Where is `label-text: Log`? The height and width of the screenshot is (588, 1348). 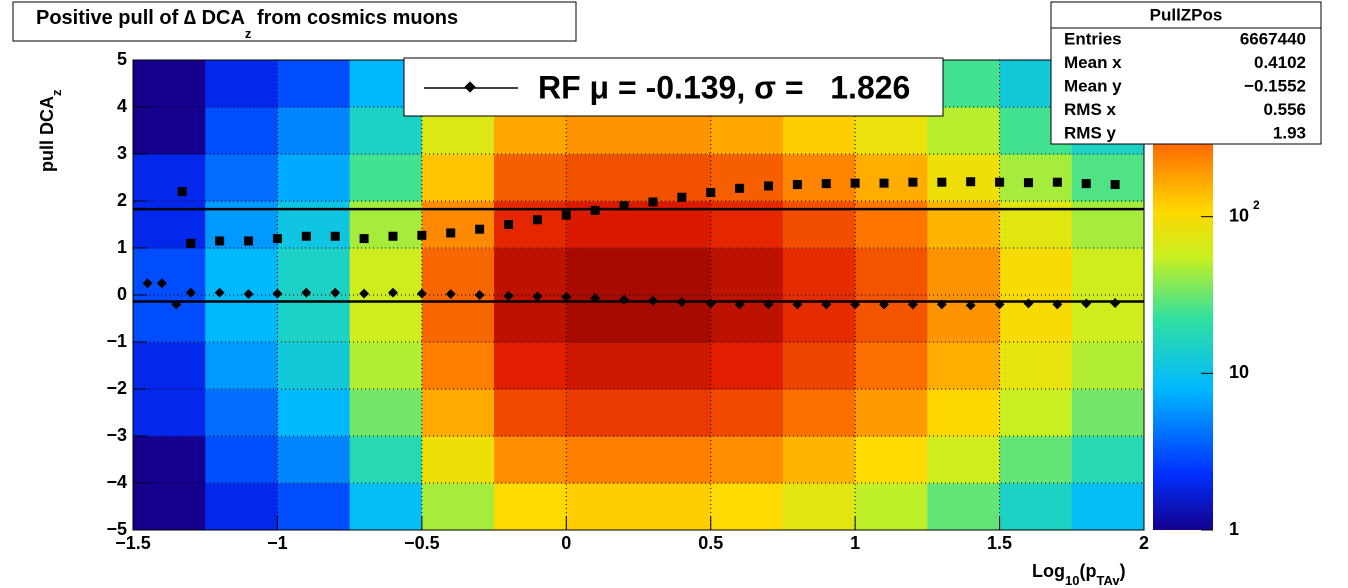
label-text: Log is located at coordinates (1048, 571).